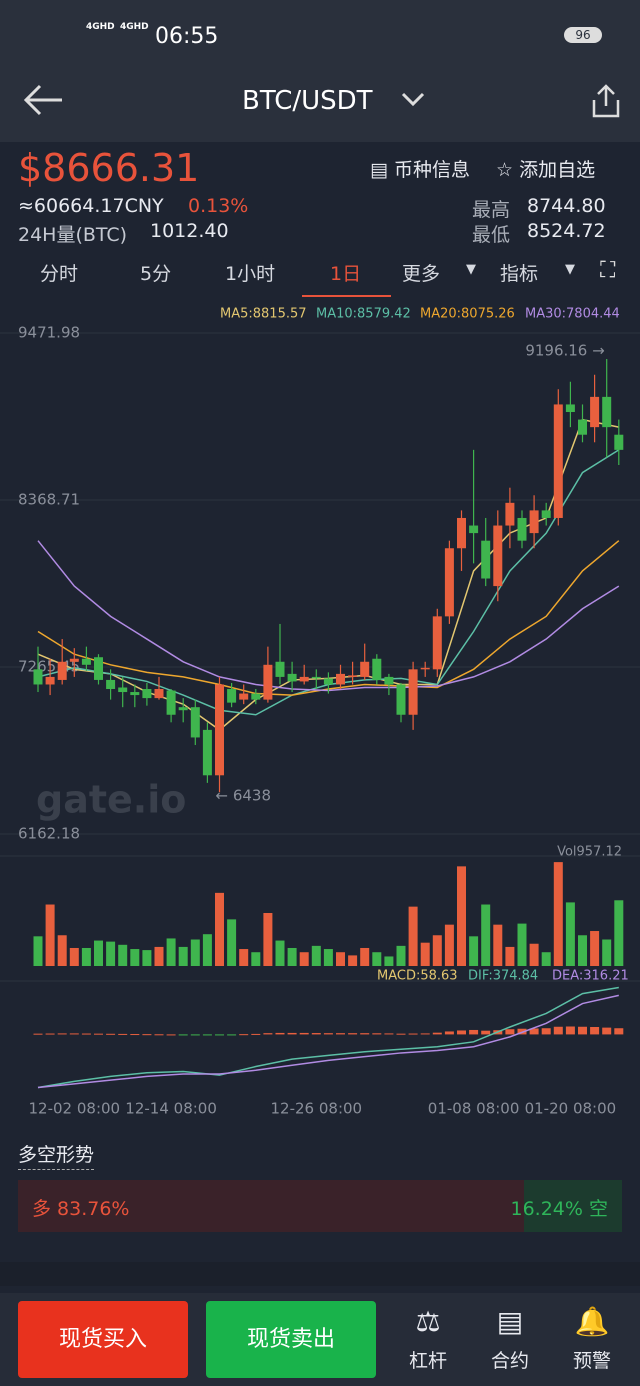 This screenshot has height=1386, width=640. What do you see at coordinates (134, 27) in the screenshot?
I see `network: 4GHD` at bounding box center [134, 27].